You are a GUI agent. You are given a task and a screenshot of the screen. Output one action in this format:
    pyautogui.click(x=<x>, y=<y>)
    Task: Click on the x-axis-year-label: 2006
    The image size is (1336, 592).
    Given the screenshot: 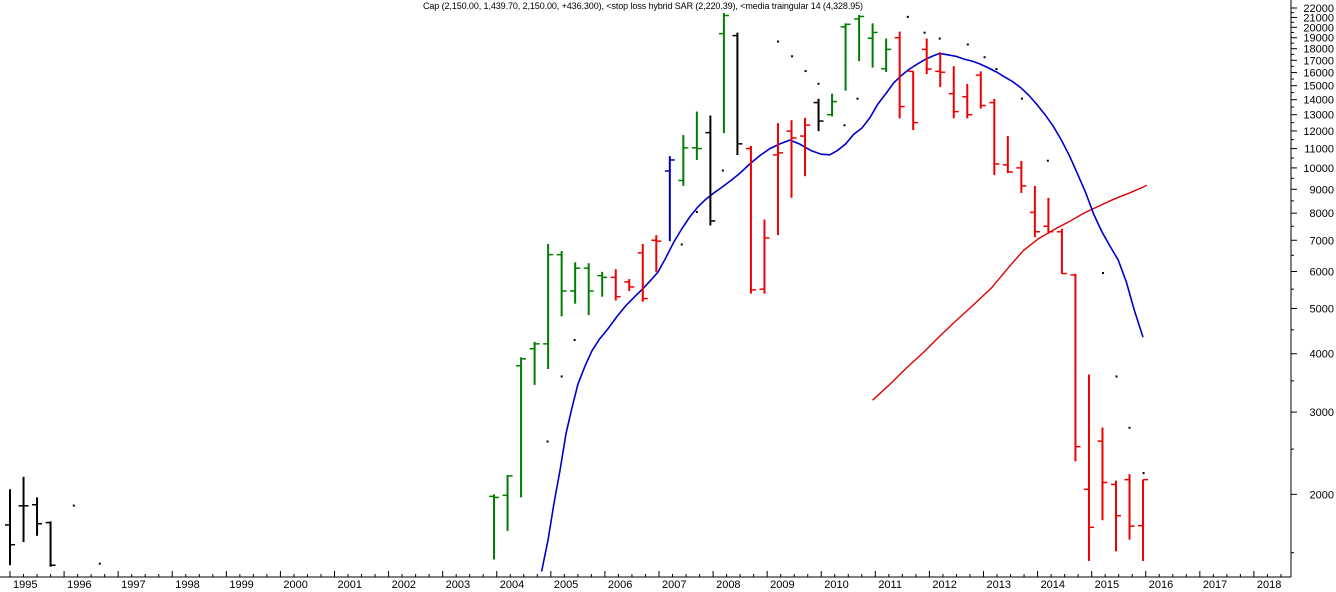 What is the action you would take?
    pyautogui.click(x=620, y=585)
    